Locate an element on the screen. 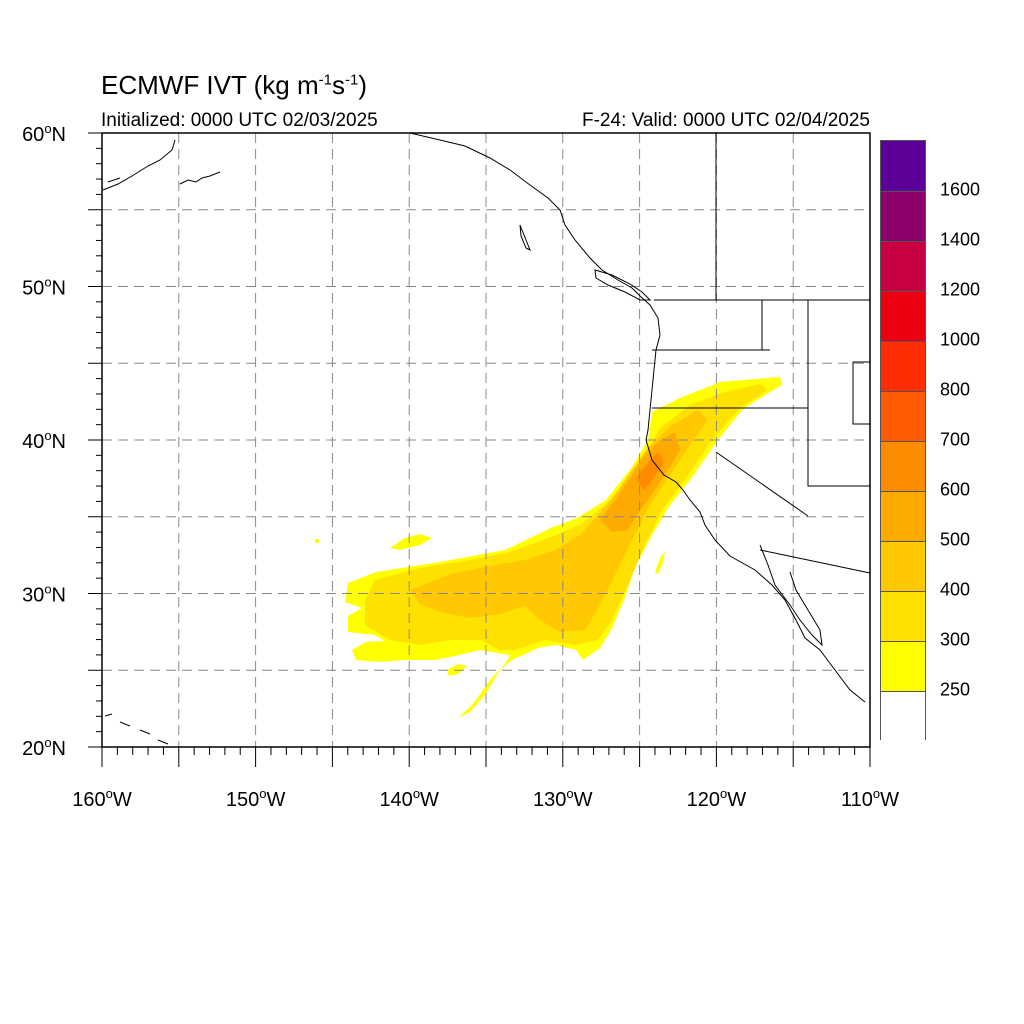 The image size is (1024, 1024). map-title: ECMWF IVT (kg m-1s-1) is located at coordinates (234, 85).